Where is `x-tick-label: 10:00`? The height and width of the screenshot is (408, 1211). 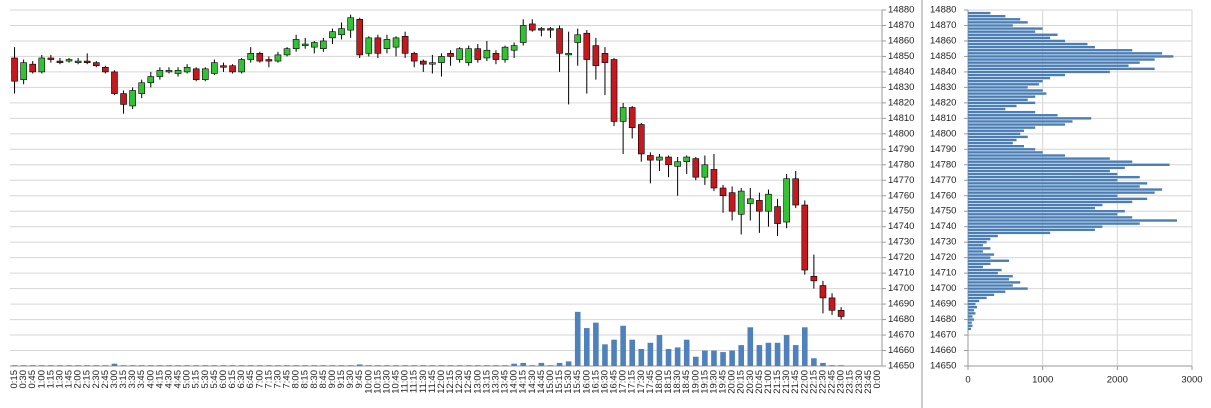 x-tick-label: 10:00 is located at coordinates (368, 382).